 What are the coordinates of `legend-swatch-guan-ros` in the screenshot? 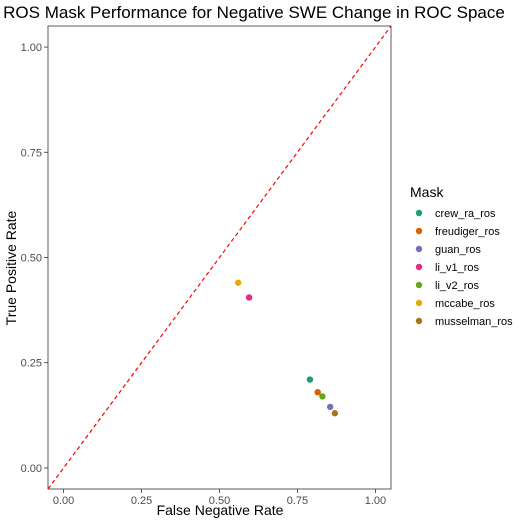 It's located at (419, 249).